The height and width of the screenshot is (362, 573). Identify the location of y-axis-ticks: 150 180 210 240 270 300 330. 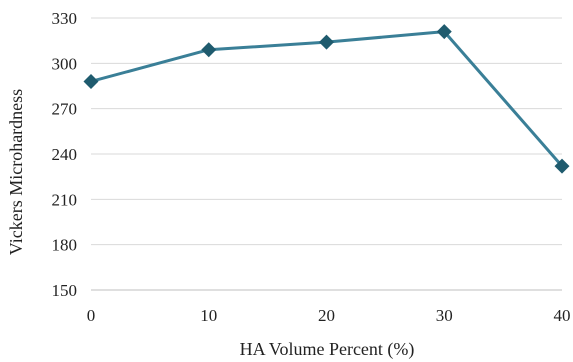
(65, 154).